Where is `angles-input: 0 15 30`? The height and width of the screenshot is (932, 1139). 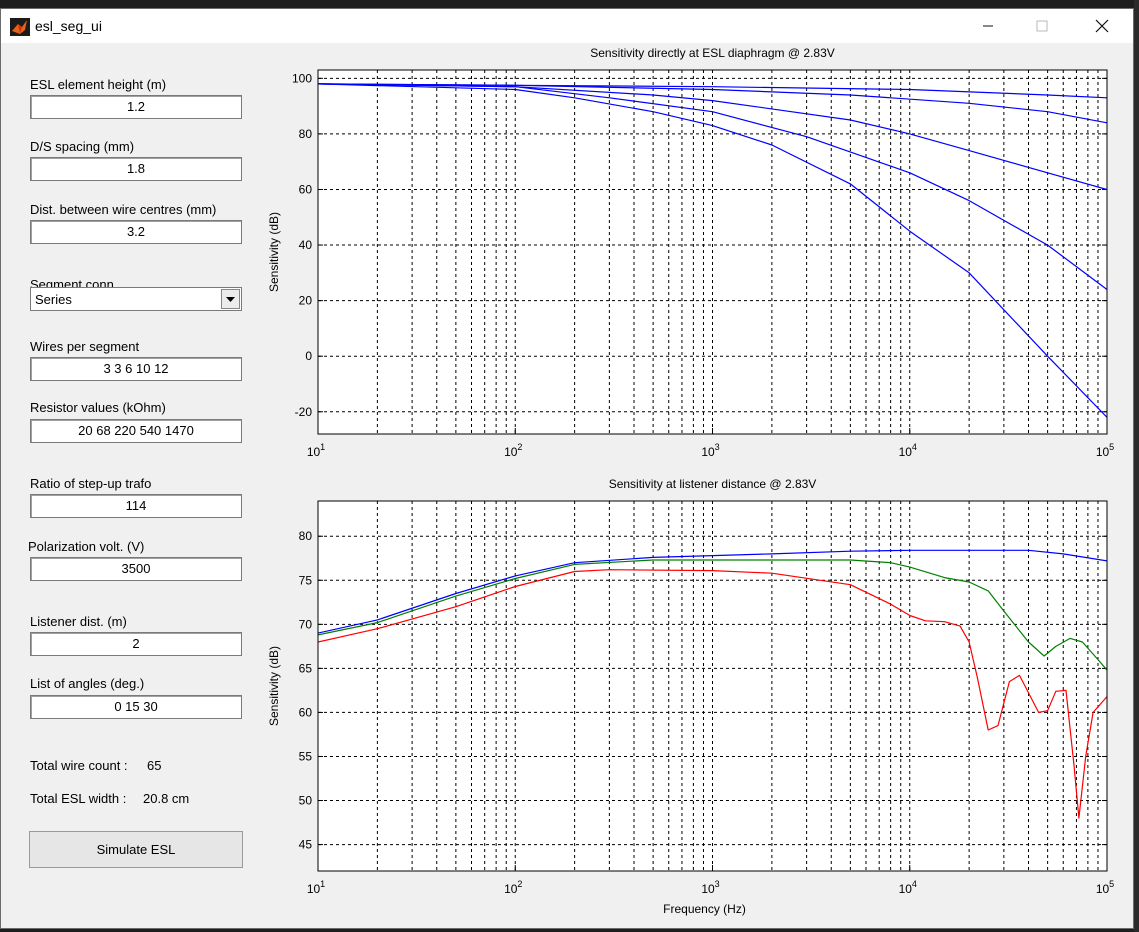
angles-input: 0 15 30 is located at coordinates (136, 707).